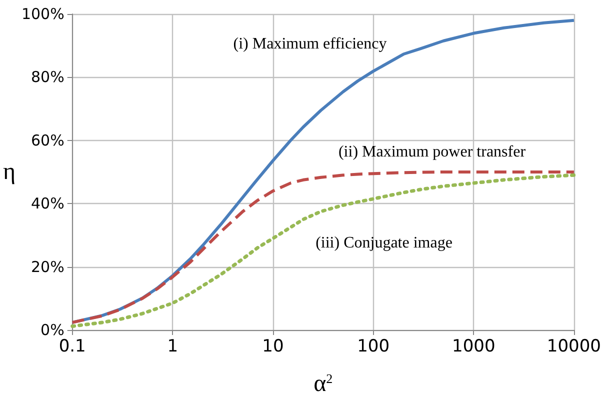  Describe the element at coordinates (47, 203) in the screenshot. I see `y-tick-label: 40%` at that location.